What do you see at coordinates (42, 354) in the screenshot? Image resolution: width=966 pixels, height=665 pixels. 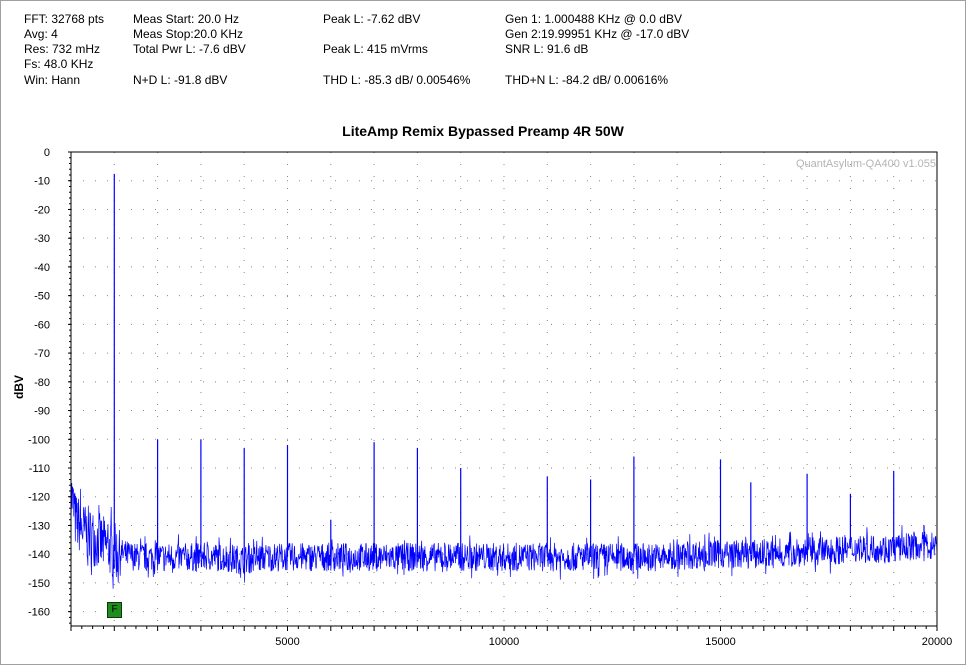 I see `y-tick-label: -70` at bounding box center [42, 354].